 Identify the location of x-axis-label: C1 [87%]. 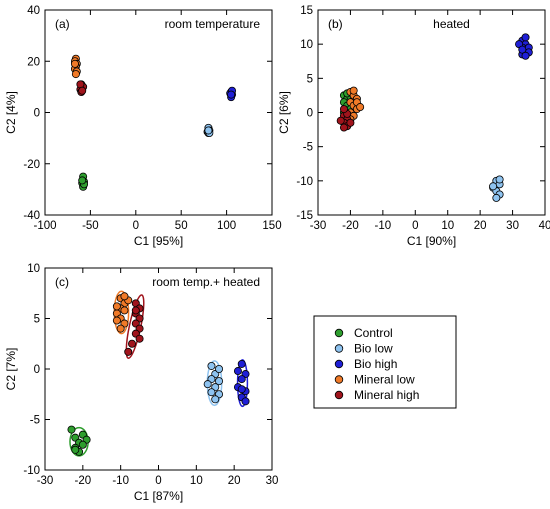
(158, 496).